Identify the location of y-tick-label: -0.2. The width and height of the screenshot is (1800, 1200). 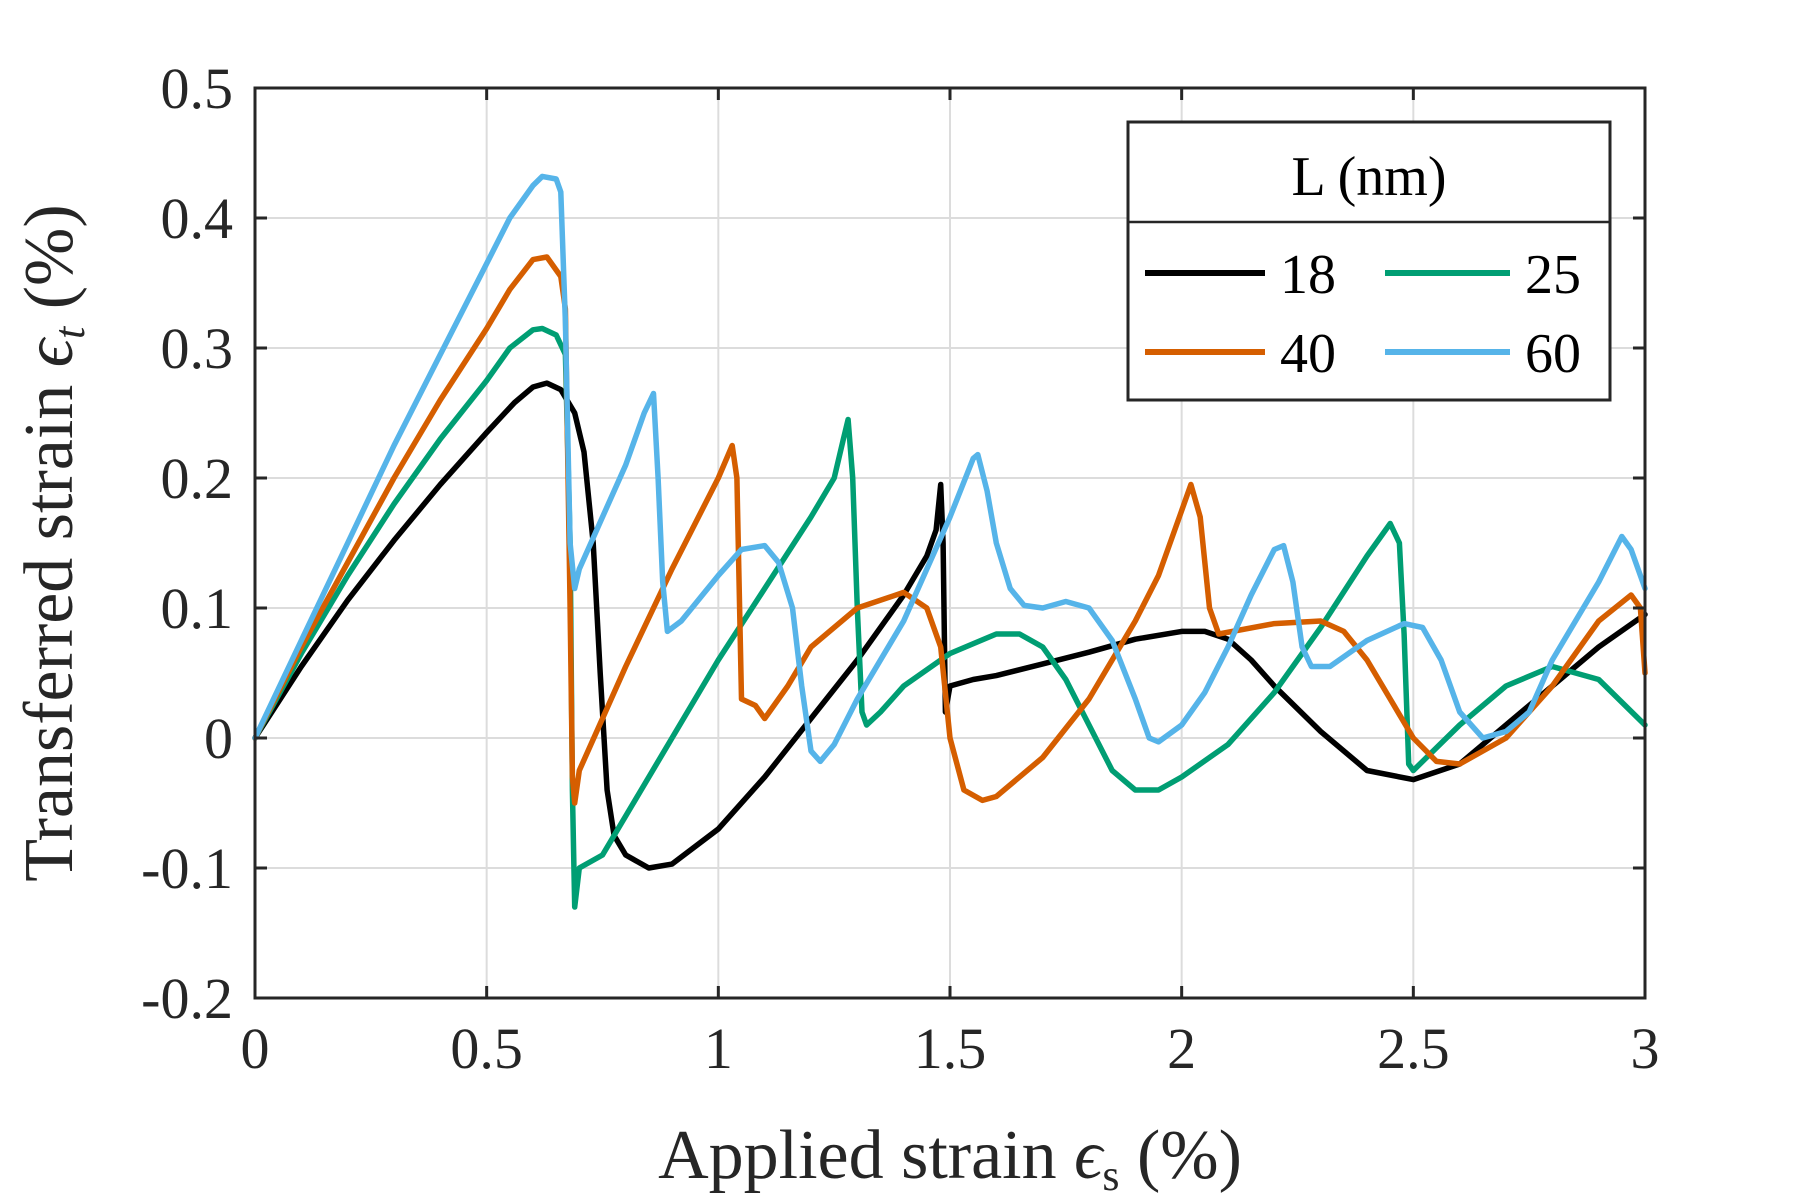
(187, 998).